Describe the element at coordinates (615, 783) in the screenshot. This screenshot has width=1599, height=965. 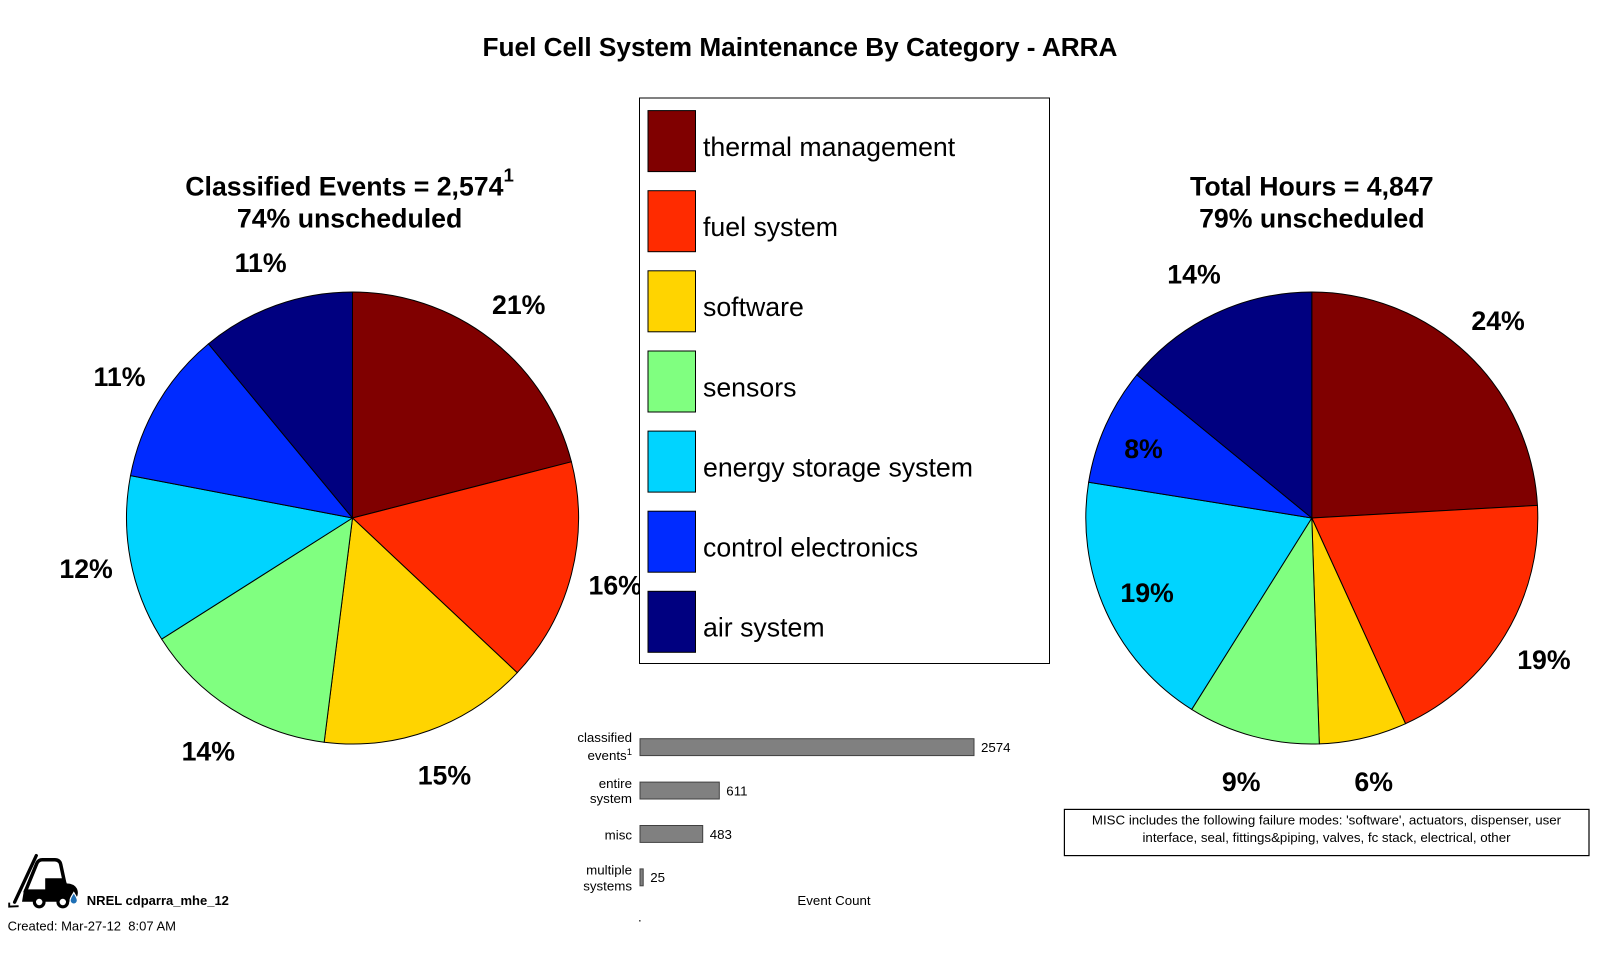
I see `svg-text: entire` at that location.